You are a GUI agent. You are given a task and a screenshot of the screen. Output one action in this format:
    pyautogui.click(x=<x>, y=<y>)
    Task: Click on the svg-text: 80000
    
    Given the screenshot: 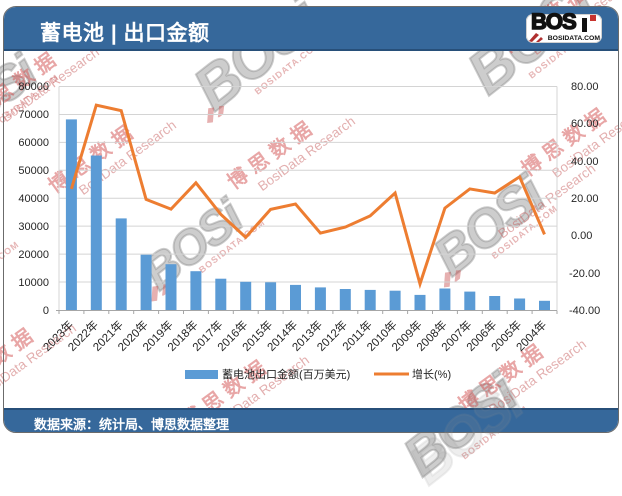 What is the action you would take?
    pyautogui.click(x=33, y=87)
    